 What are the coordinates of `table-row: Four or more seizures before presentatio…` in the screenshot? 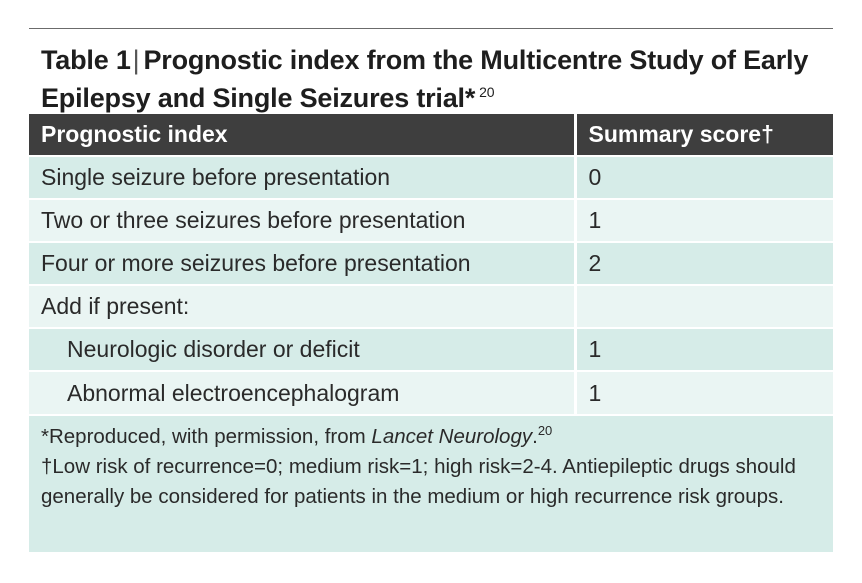 It's located at (431, 263).